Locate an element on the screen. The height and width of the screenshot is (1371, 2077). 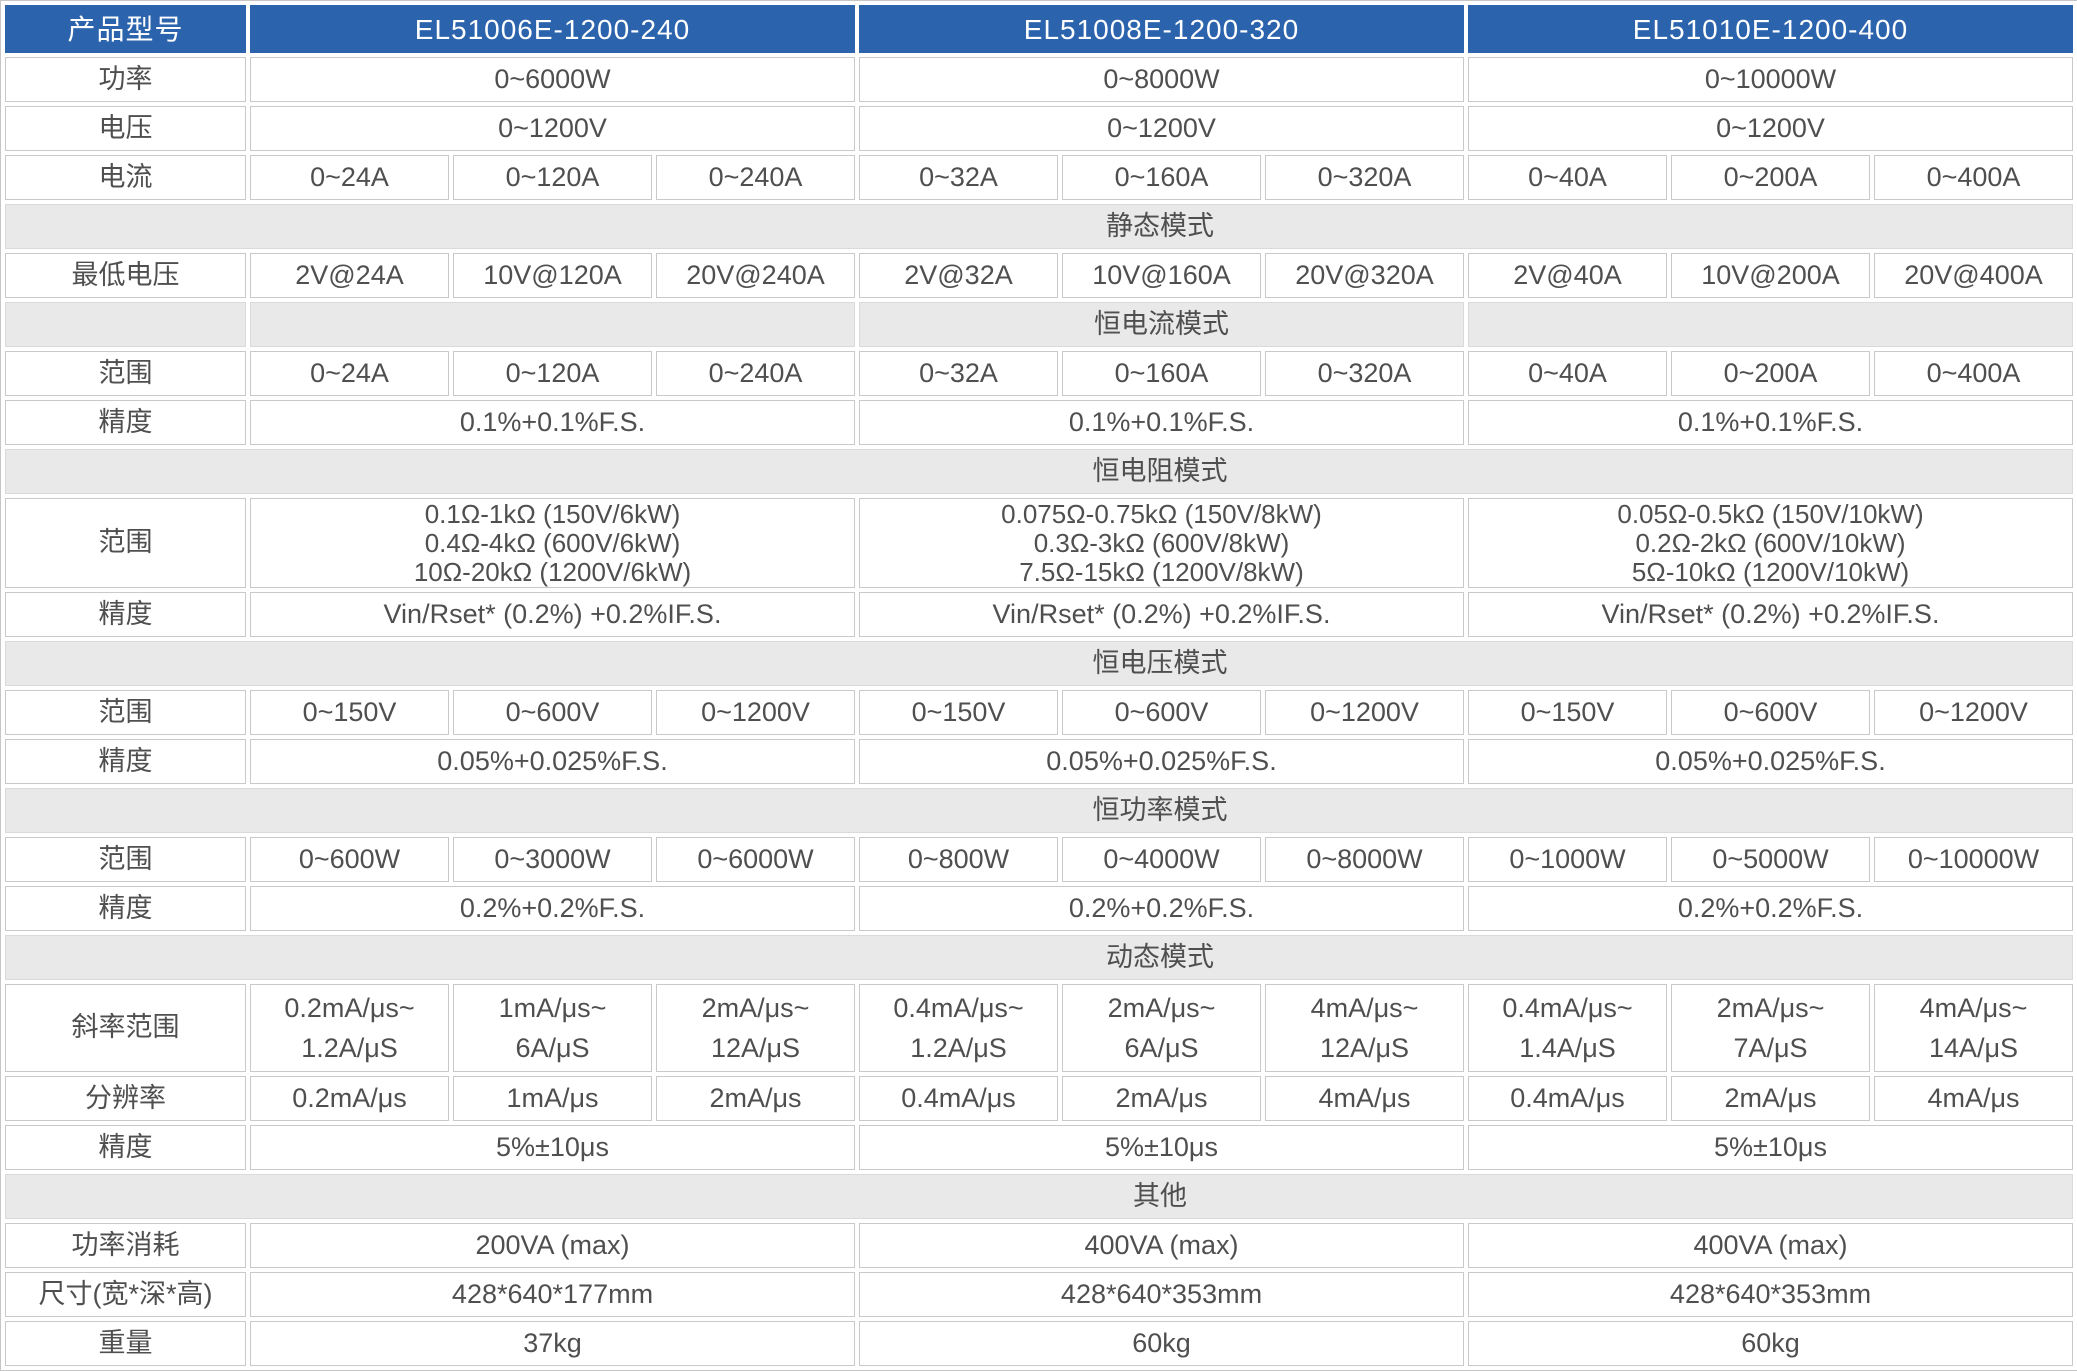
slew-range-value-3: 2mA/μs~ 12A/μS is located at coordinates (755, 1028).